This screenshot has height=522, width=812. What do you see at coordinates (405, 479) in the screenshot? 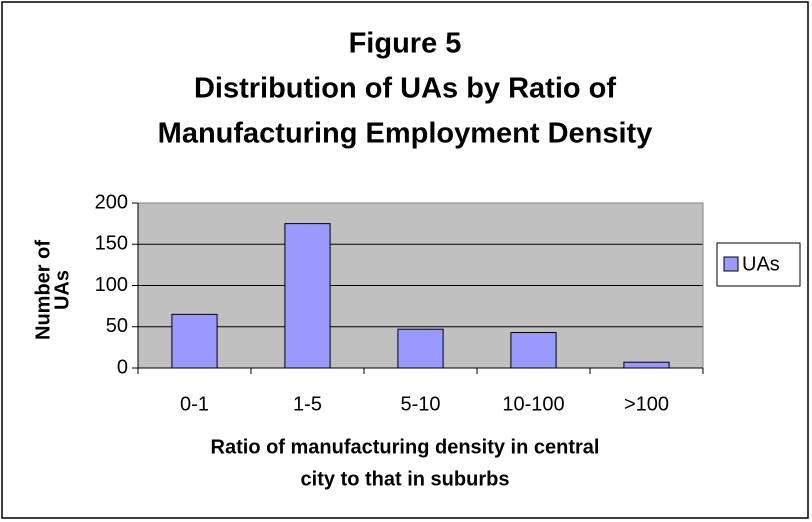
I see `x-axis-label: city to that in suburbs` at bounding box center [405, 479].